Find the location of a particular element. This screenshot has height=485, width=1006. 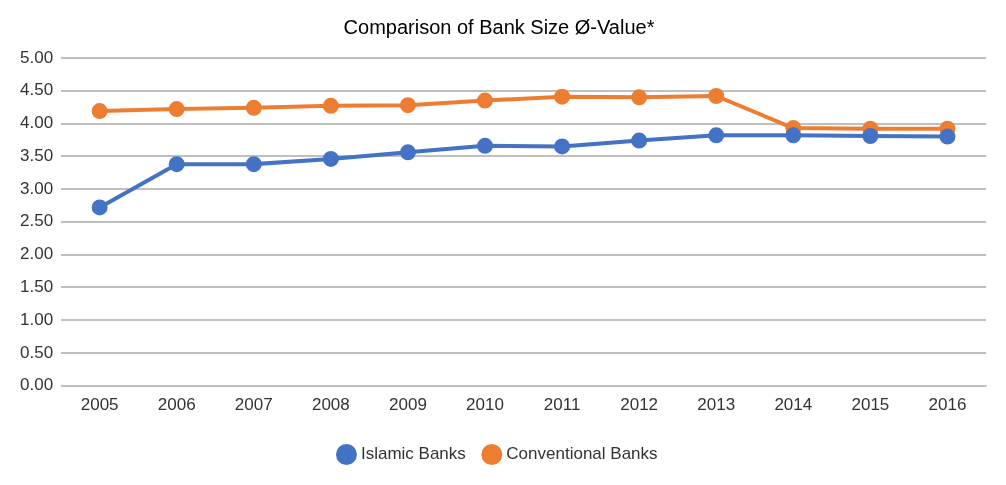

y-tick-label: 4.50 is located at coordinates (36, 90).